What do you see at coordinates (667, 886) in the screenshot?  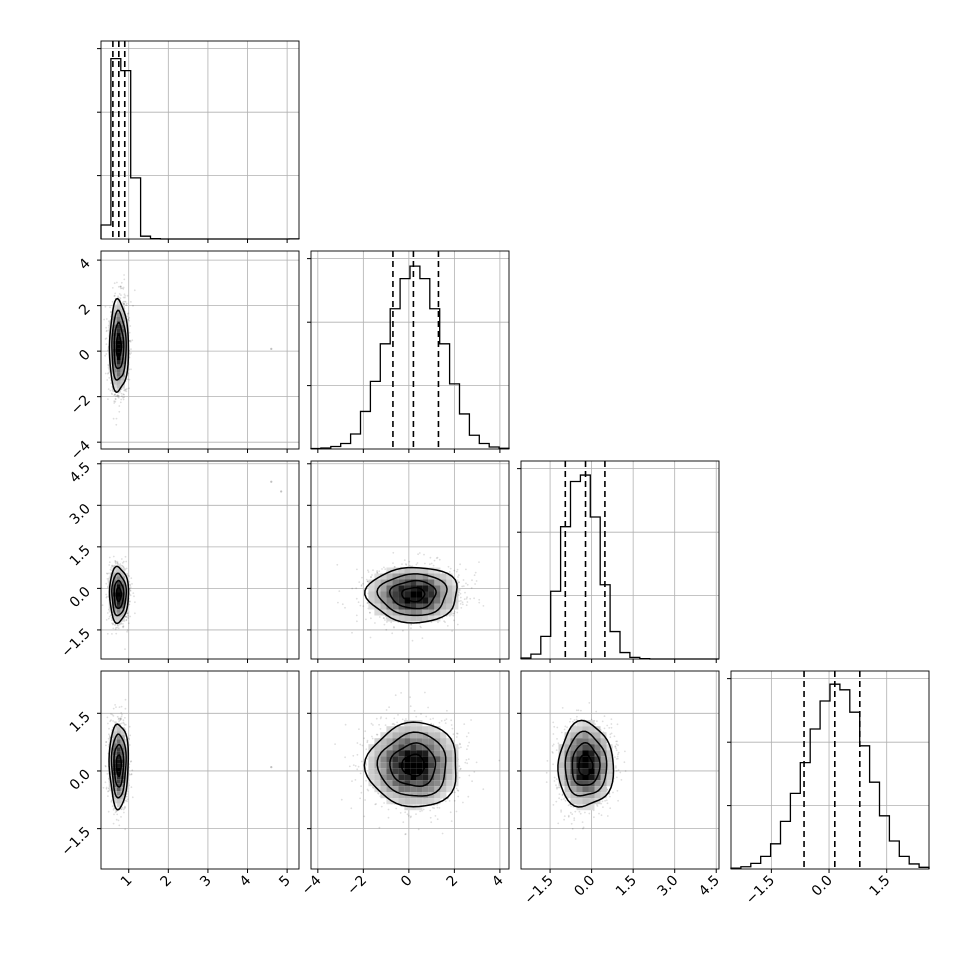 I see `xtick-label-2-3: 3.0` at bounding box center [667, 886].